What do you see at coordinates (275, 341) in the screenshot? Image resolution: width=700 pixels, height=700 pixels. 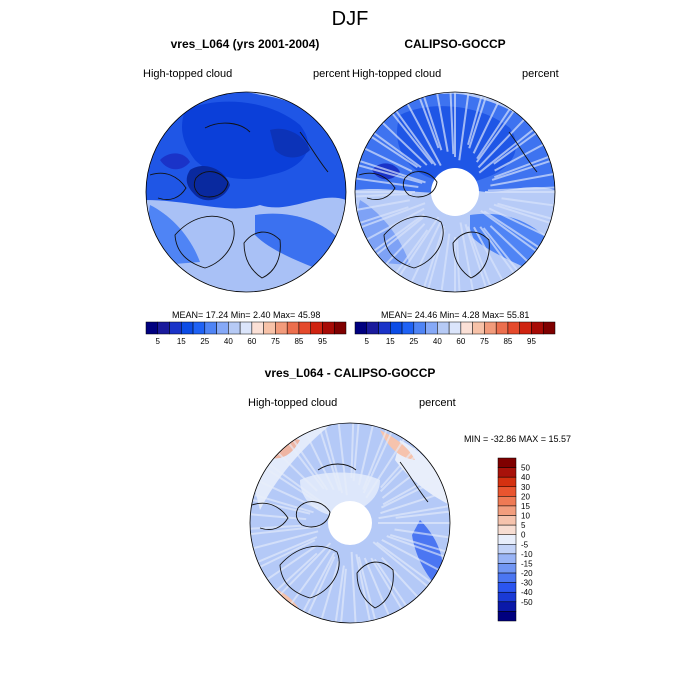 I see `colorbar-tick-label: 75` at bounding box center [275, 341].